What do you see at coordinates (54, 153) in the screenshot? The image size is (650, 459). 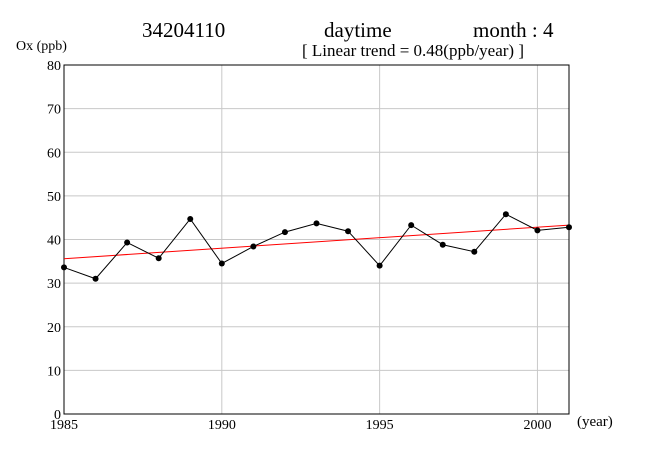 I see `y-tick-label: 60` at bounding box center [54, 153].